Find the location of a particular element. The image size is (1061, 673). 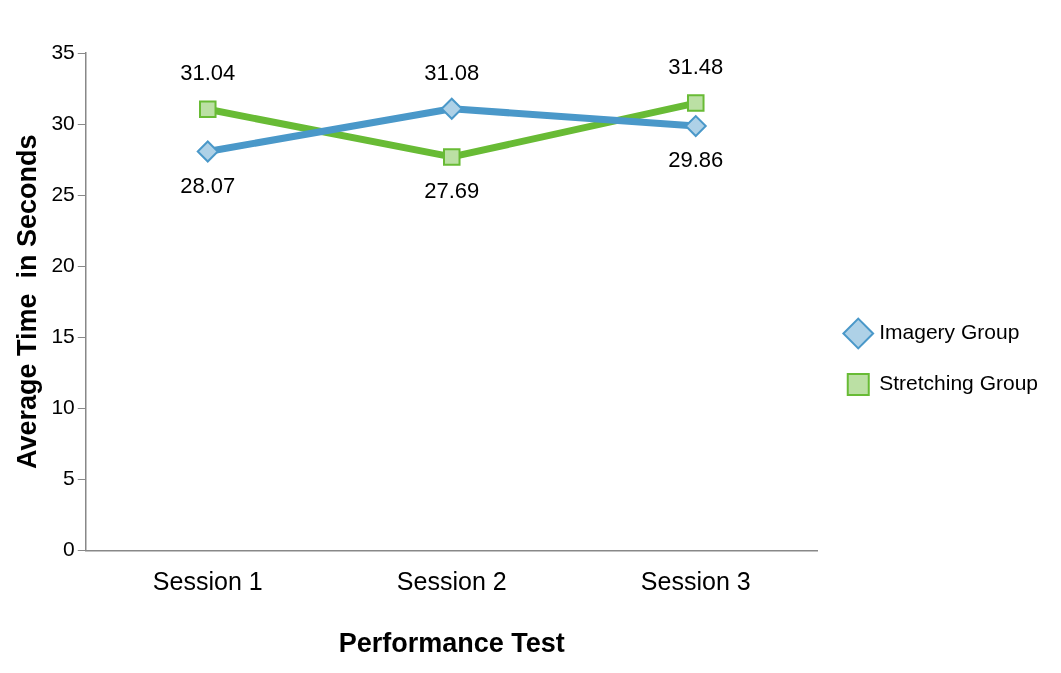

y-tick-label: 15 is located at coordinates (63, 336).